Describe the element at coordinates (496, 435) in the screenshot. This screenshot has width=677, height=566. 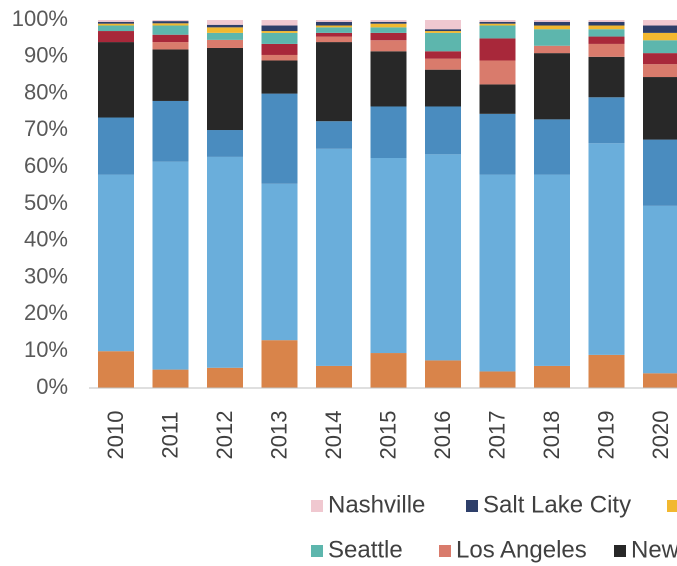
I see `x-tick-label: 2017` at that location.